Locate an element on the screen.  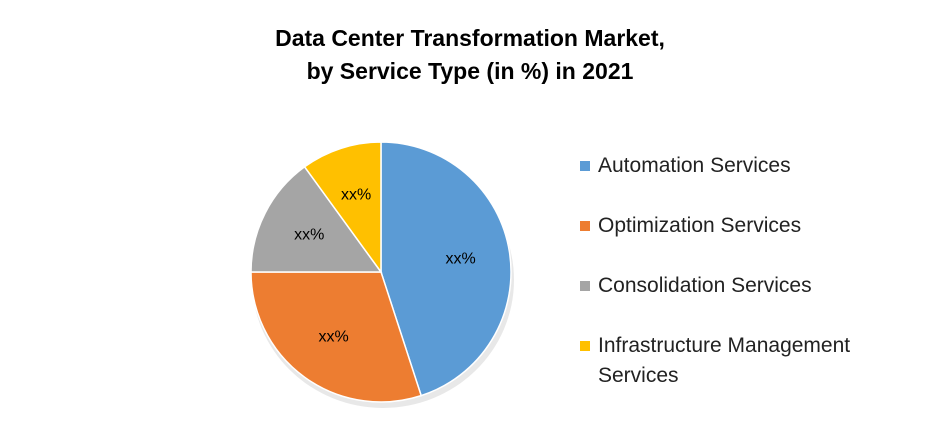
legend-label: Automation Services is located at coordinates (694, 165).